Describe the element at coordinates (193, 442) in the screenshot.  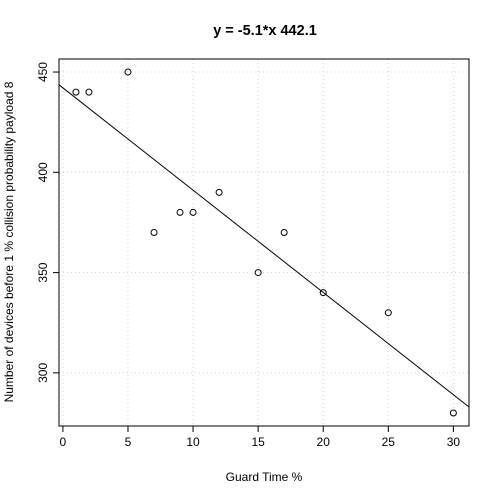
I see `x-tick-label: 10` at that location.